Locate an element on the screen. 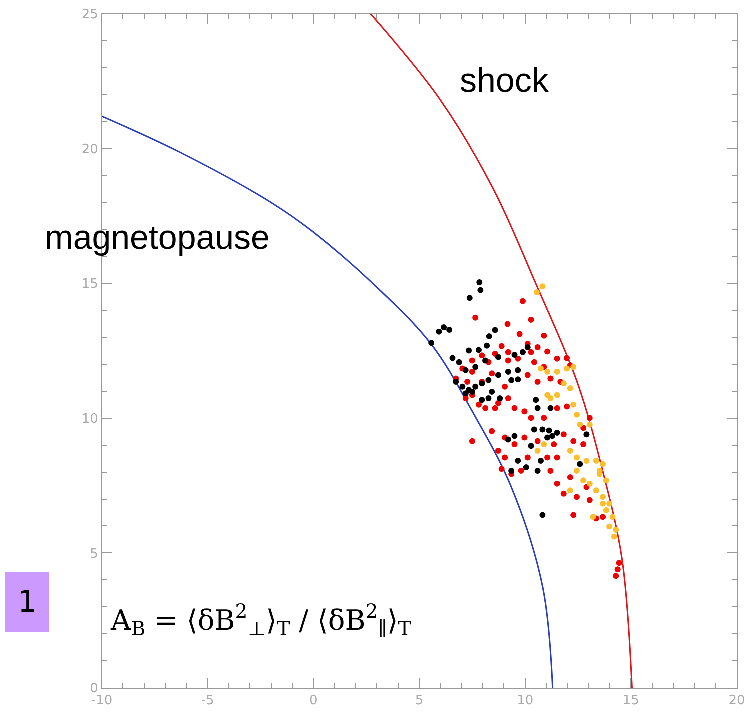  x-tick-label: -5 is located at coordinates (207, 701).